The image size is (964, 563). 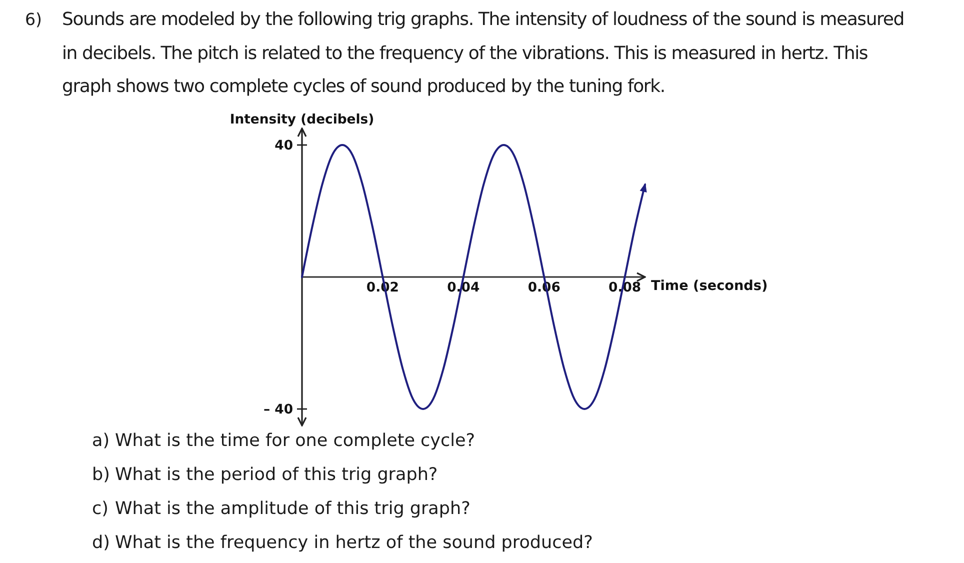 I want to click on chart-title: 6) Sounds are modeled by the following trig graphs. The intensity of loudness of the sound is measured in decibels. The pitch is related to the frequency of the vibrations. This is measured in hertz. This graph shows two complete cycles of sound produced by the tuning fork., so click(x=464, y=53).